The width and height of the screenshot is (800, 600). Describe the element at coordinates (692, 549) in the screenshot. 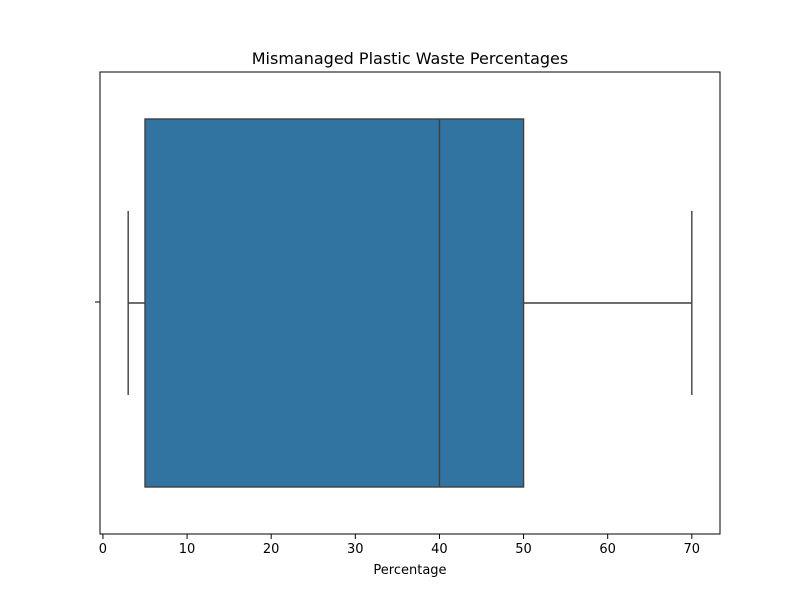

I see `x-tick-label: 70` at that location.